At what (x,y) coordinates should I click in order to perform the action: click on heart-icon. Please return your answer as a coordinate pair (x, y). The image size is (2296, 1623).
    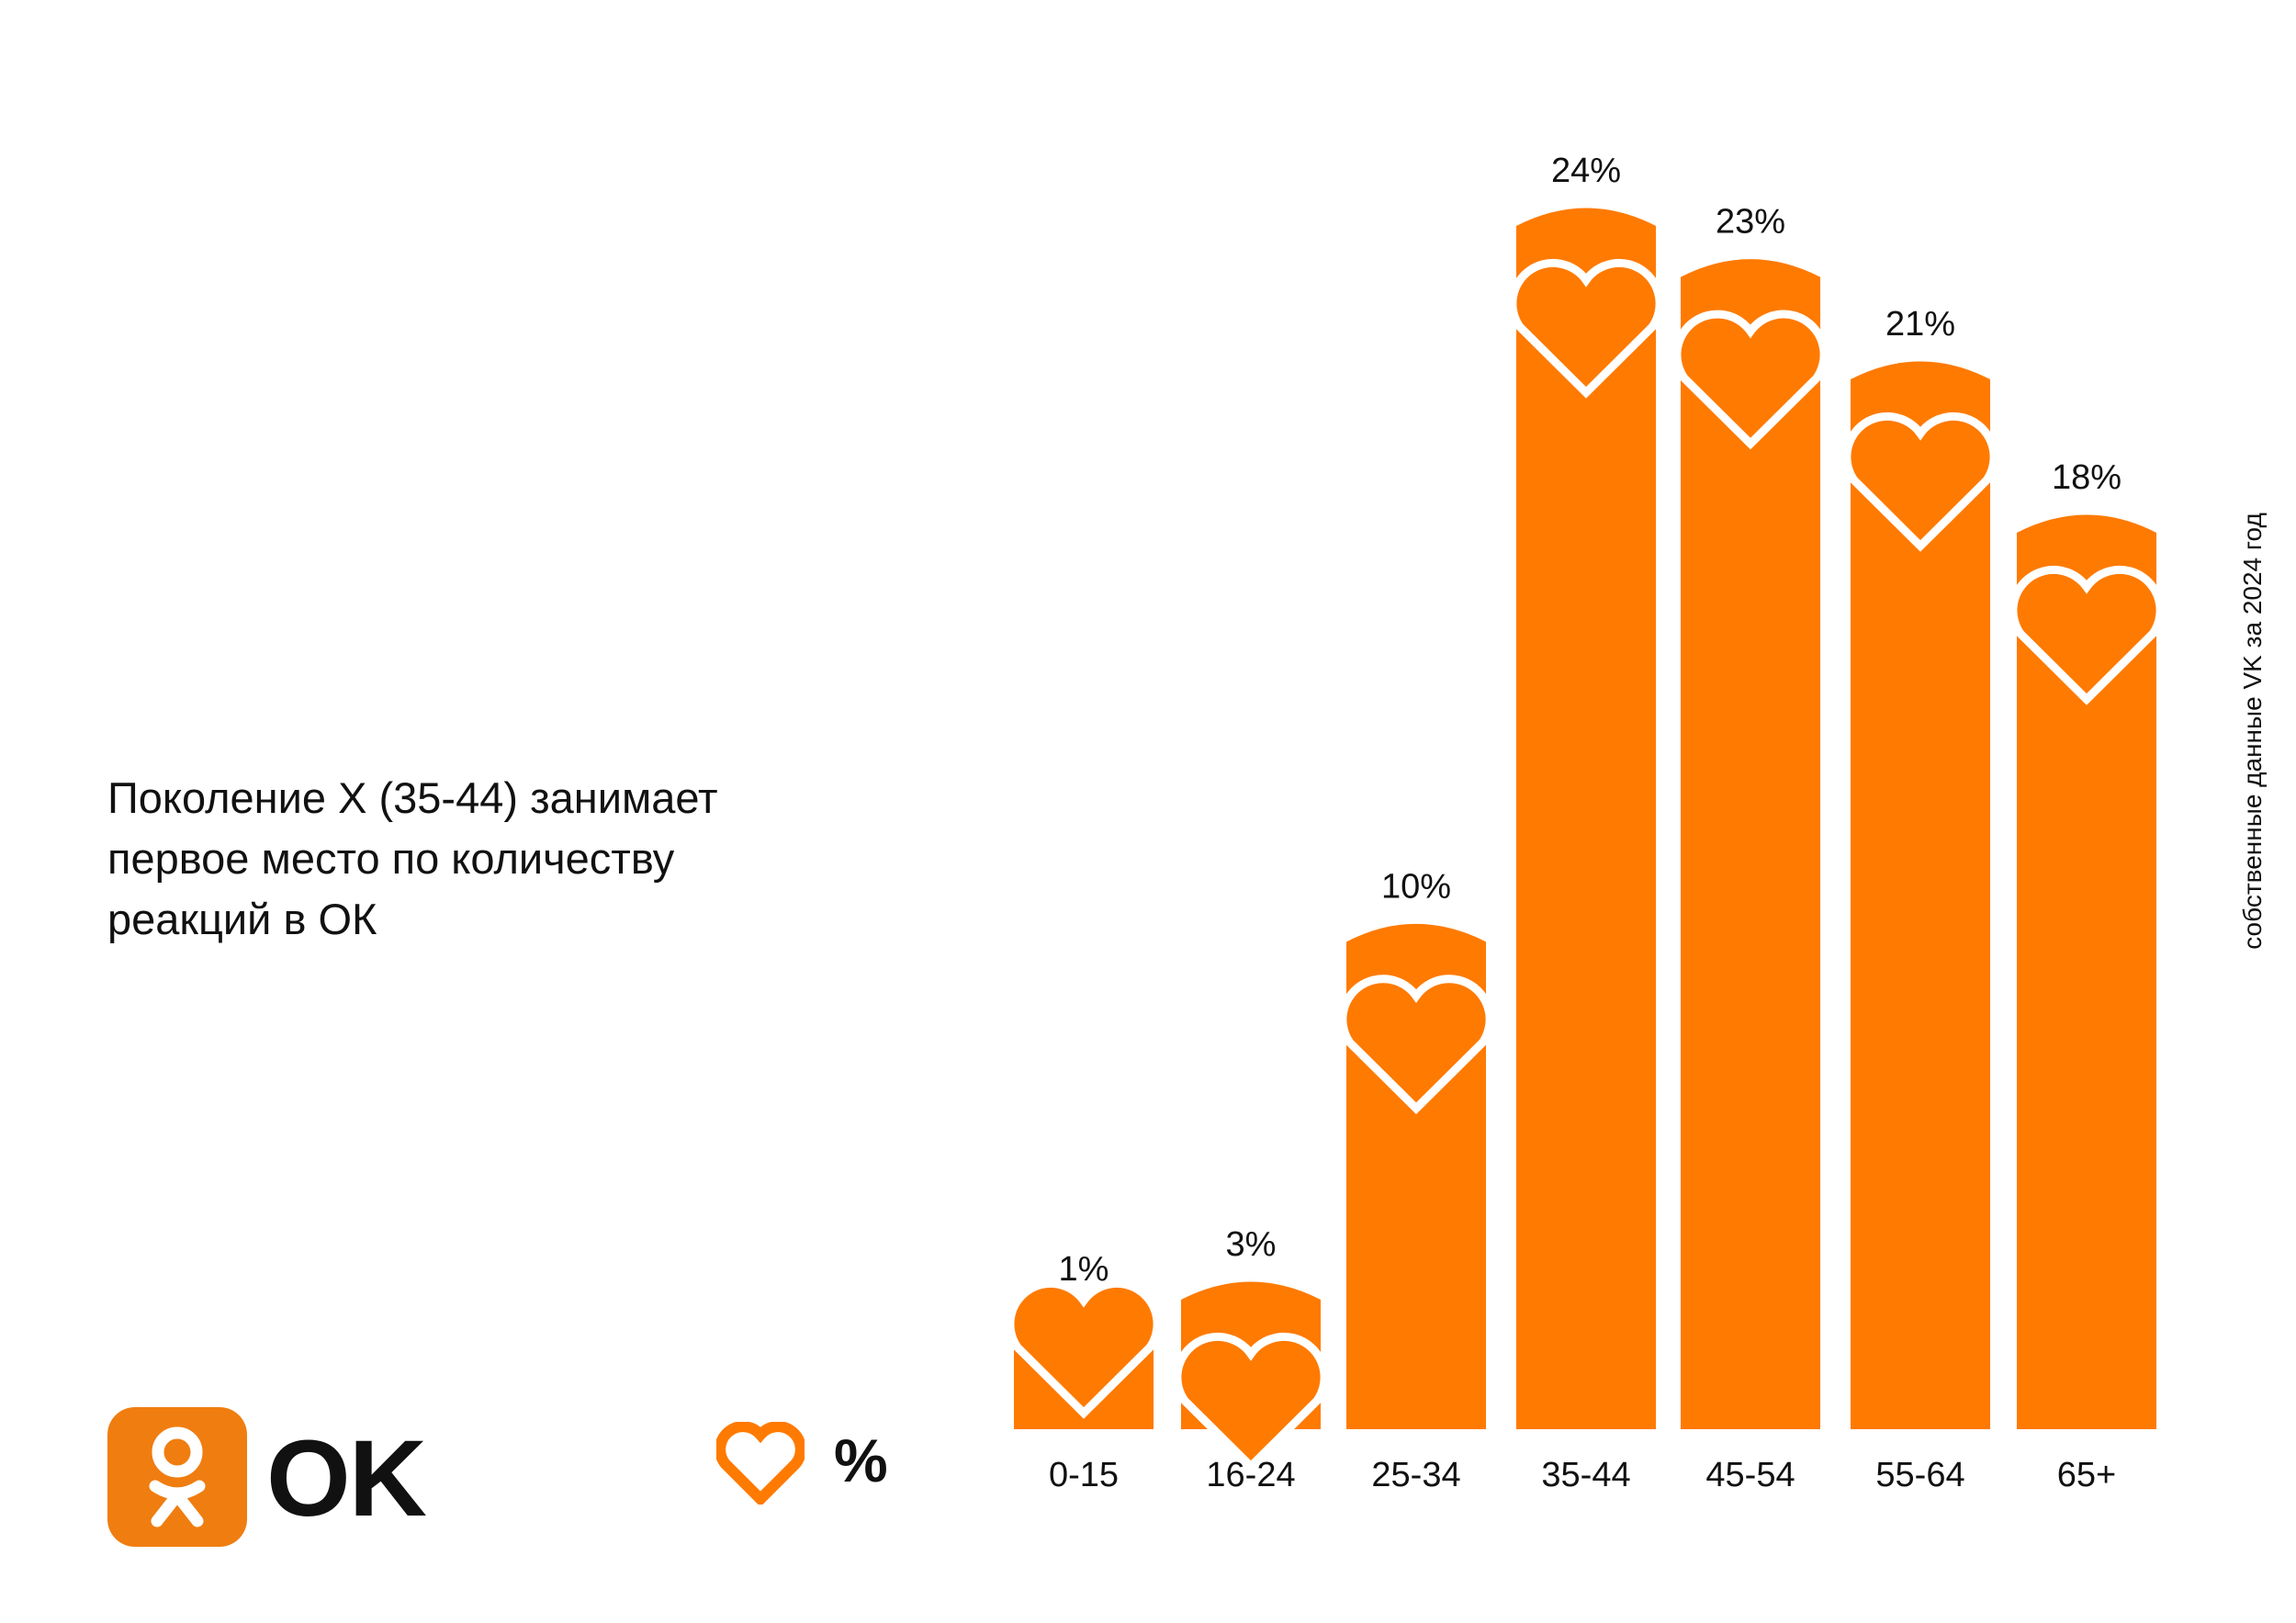
    Looking at the image, I should click on (760, 1463).